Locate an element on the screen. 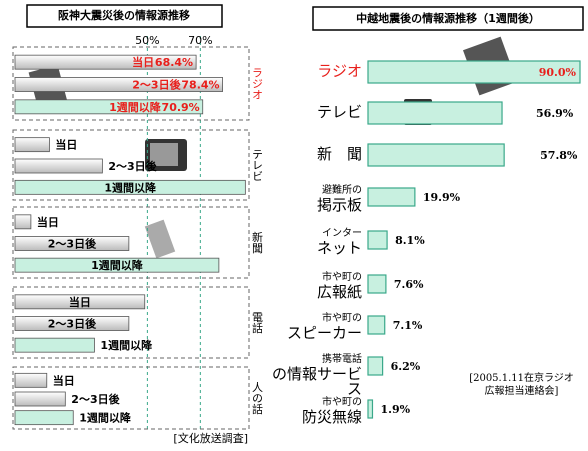 The width and height of the screenshot is (588, 451). category-label: インター ネット is located at coordinates (339, 242).